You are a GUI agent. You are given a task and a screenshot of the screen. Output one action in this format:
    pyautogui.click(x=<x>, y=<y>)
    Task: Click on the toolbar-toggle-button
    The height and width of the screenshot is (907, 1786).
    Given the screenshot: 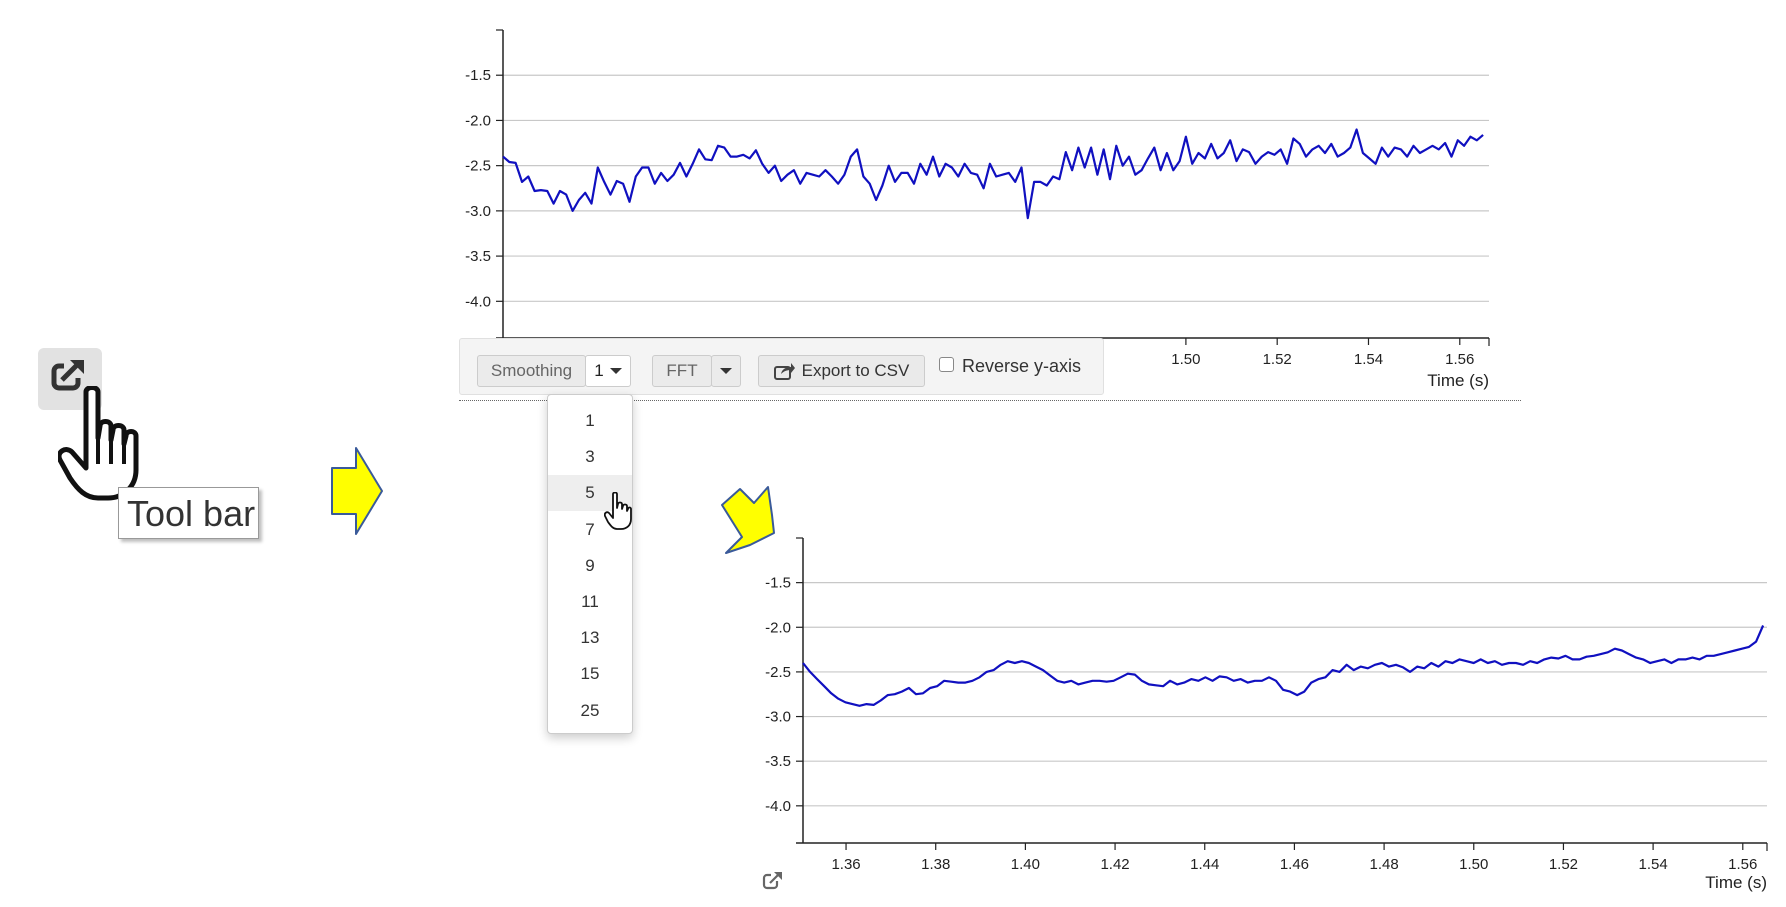 What is the action you would take?
    pyautogui.click(x=70, y=379)
    